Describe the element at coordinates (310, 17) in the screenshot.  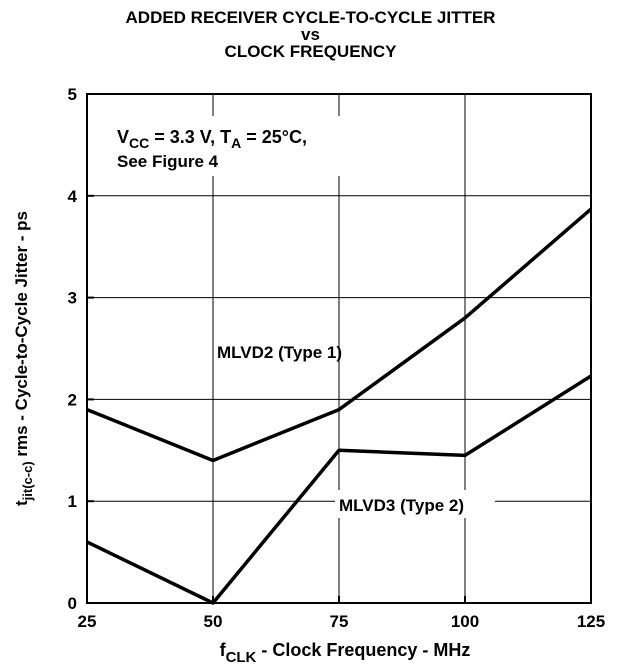
I see `chart-title-line-1: ADDED RECEIVER CYCLE-TO-CYCLE JITTER` at that location.